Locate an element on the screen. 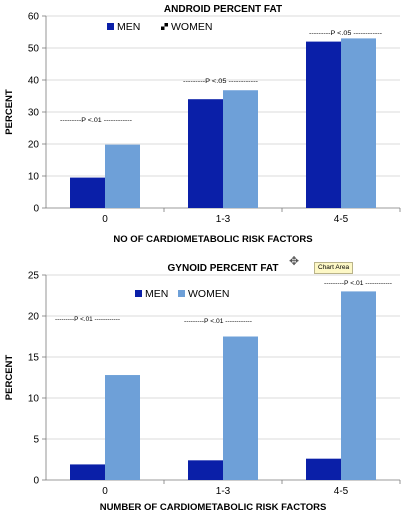 The image size is (406, 513). y-tick-label: 30 is located at coordinates (34, 113).